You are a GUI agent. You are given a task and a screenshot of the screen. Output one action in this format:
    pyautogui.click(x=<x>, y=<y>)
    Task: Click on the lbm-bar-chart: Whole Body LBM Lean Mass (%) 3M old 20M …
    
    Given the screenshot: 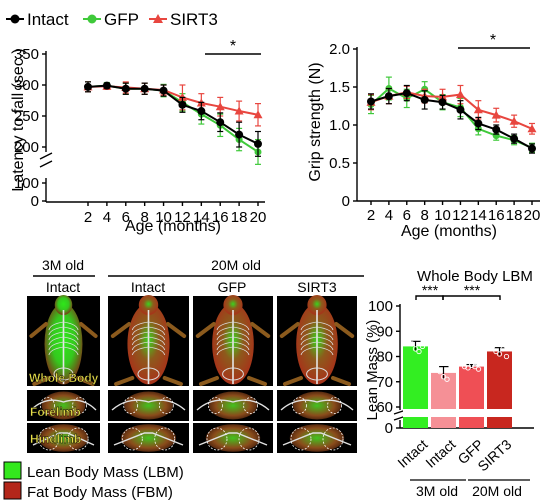 What is the action you would take?
    pyautogui.click(x=449, y=383)
    